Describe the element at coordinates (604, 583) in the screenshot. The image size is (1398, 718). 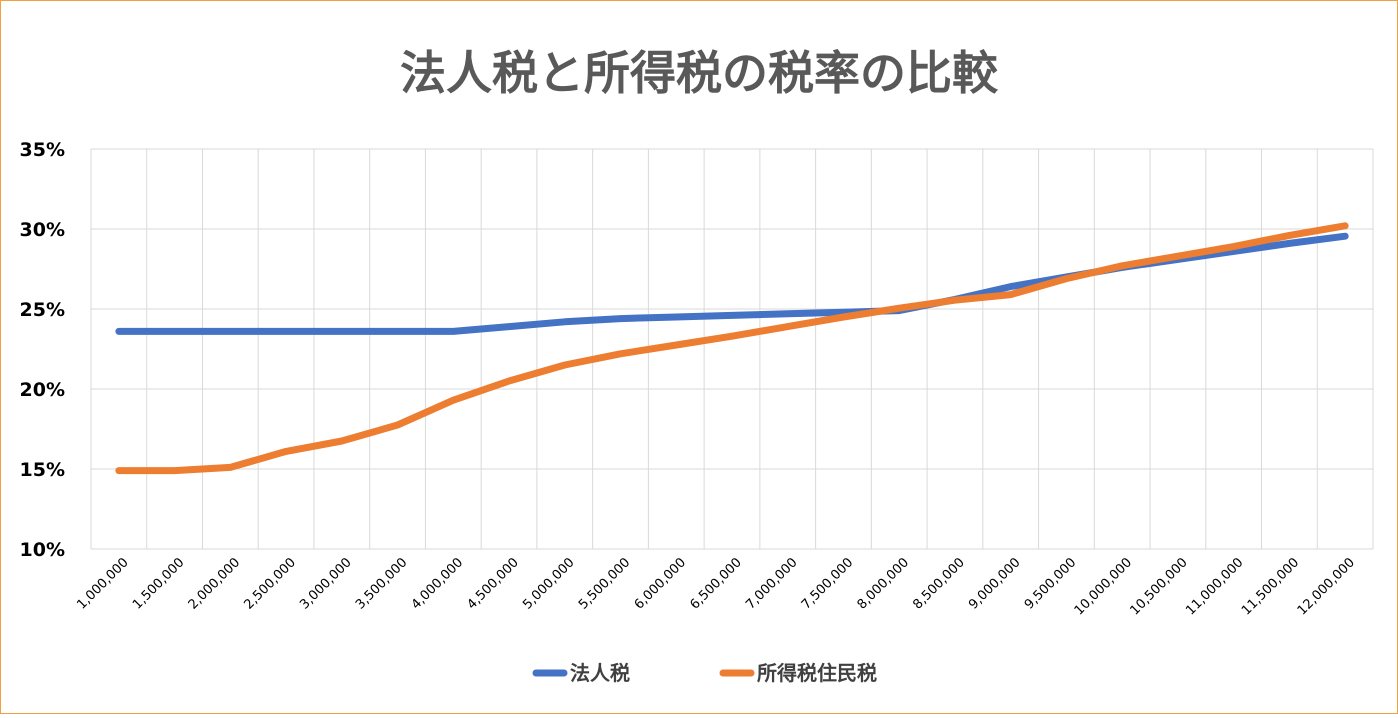
I see `x-tick-label: 5,500,000` at that location.